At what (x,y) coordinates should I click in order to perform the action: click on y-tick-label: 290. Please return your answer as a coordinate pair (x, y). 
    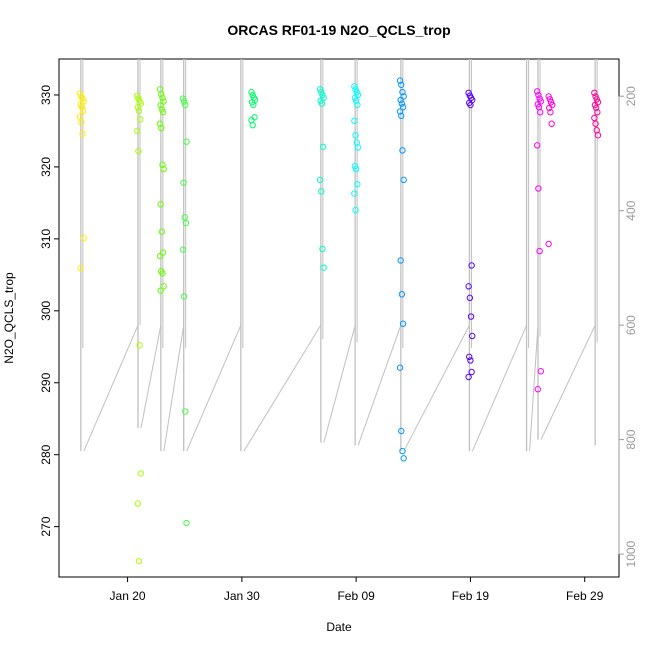
    Looking at the image, I should click on (46, 382).